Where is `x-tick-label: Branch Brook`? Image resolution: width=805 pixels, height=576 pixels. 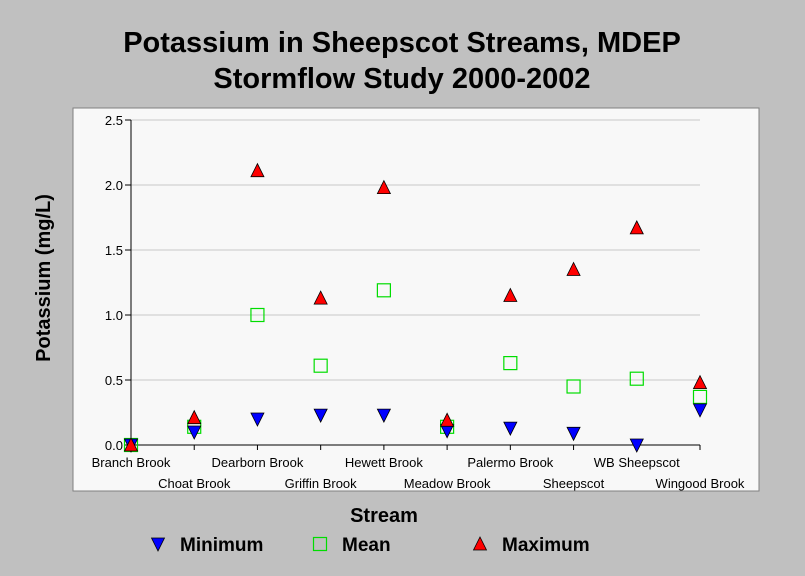
x-tick-label: Branch Brook is located at coordinates (131, 462).